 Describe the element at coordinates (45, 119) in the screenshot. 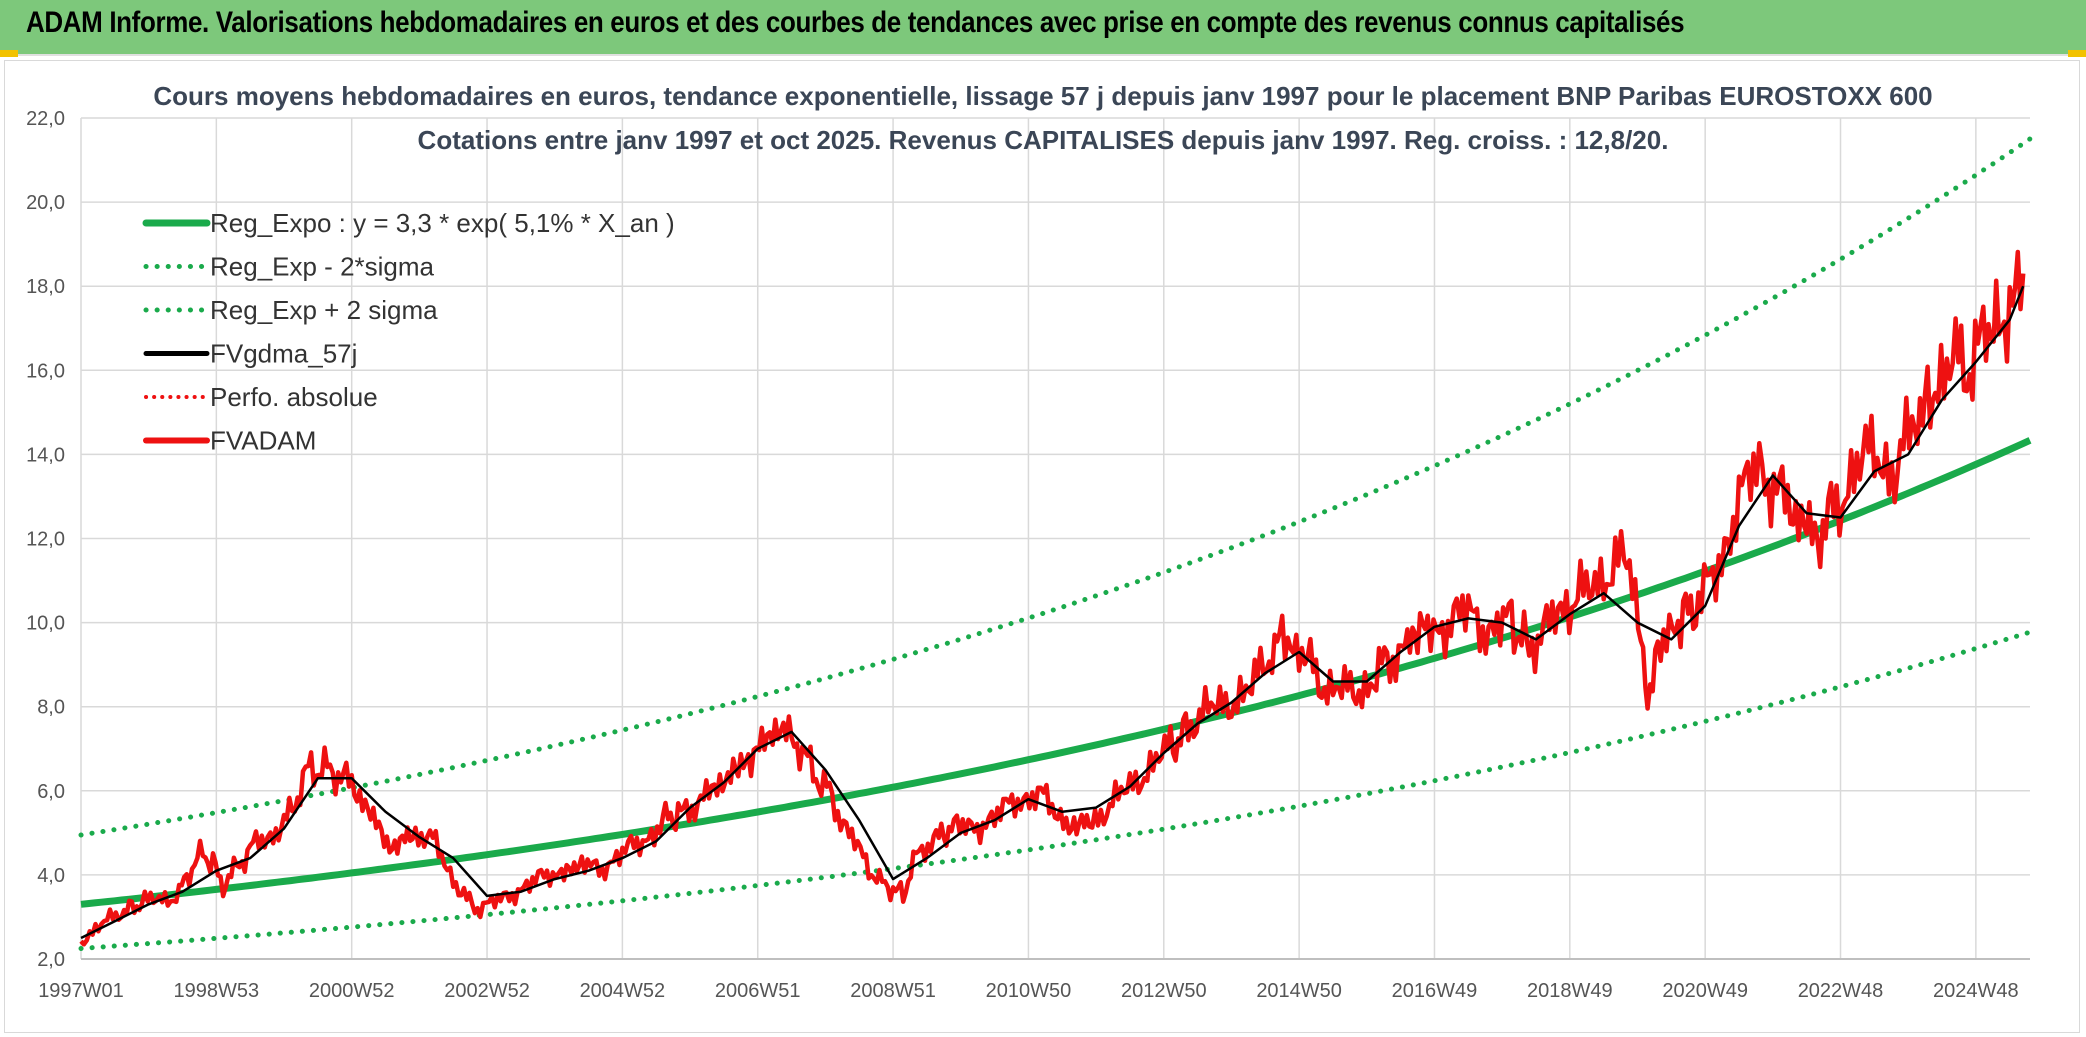

I see `y-tick-label: 22,0` at that location.